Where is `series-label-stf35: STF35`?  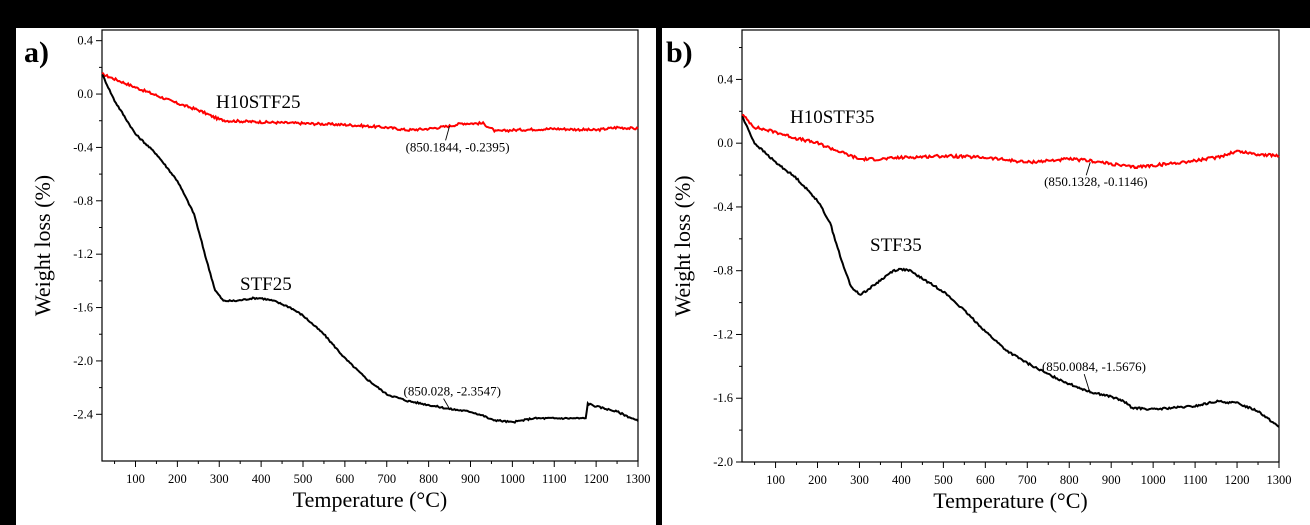 series-label-stf35: STF35 is located at coordinates (896, 245).